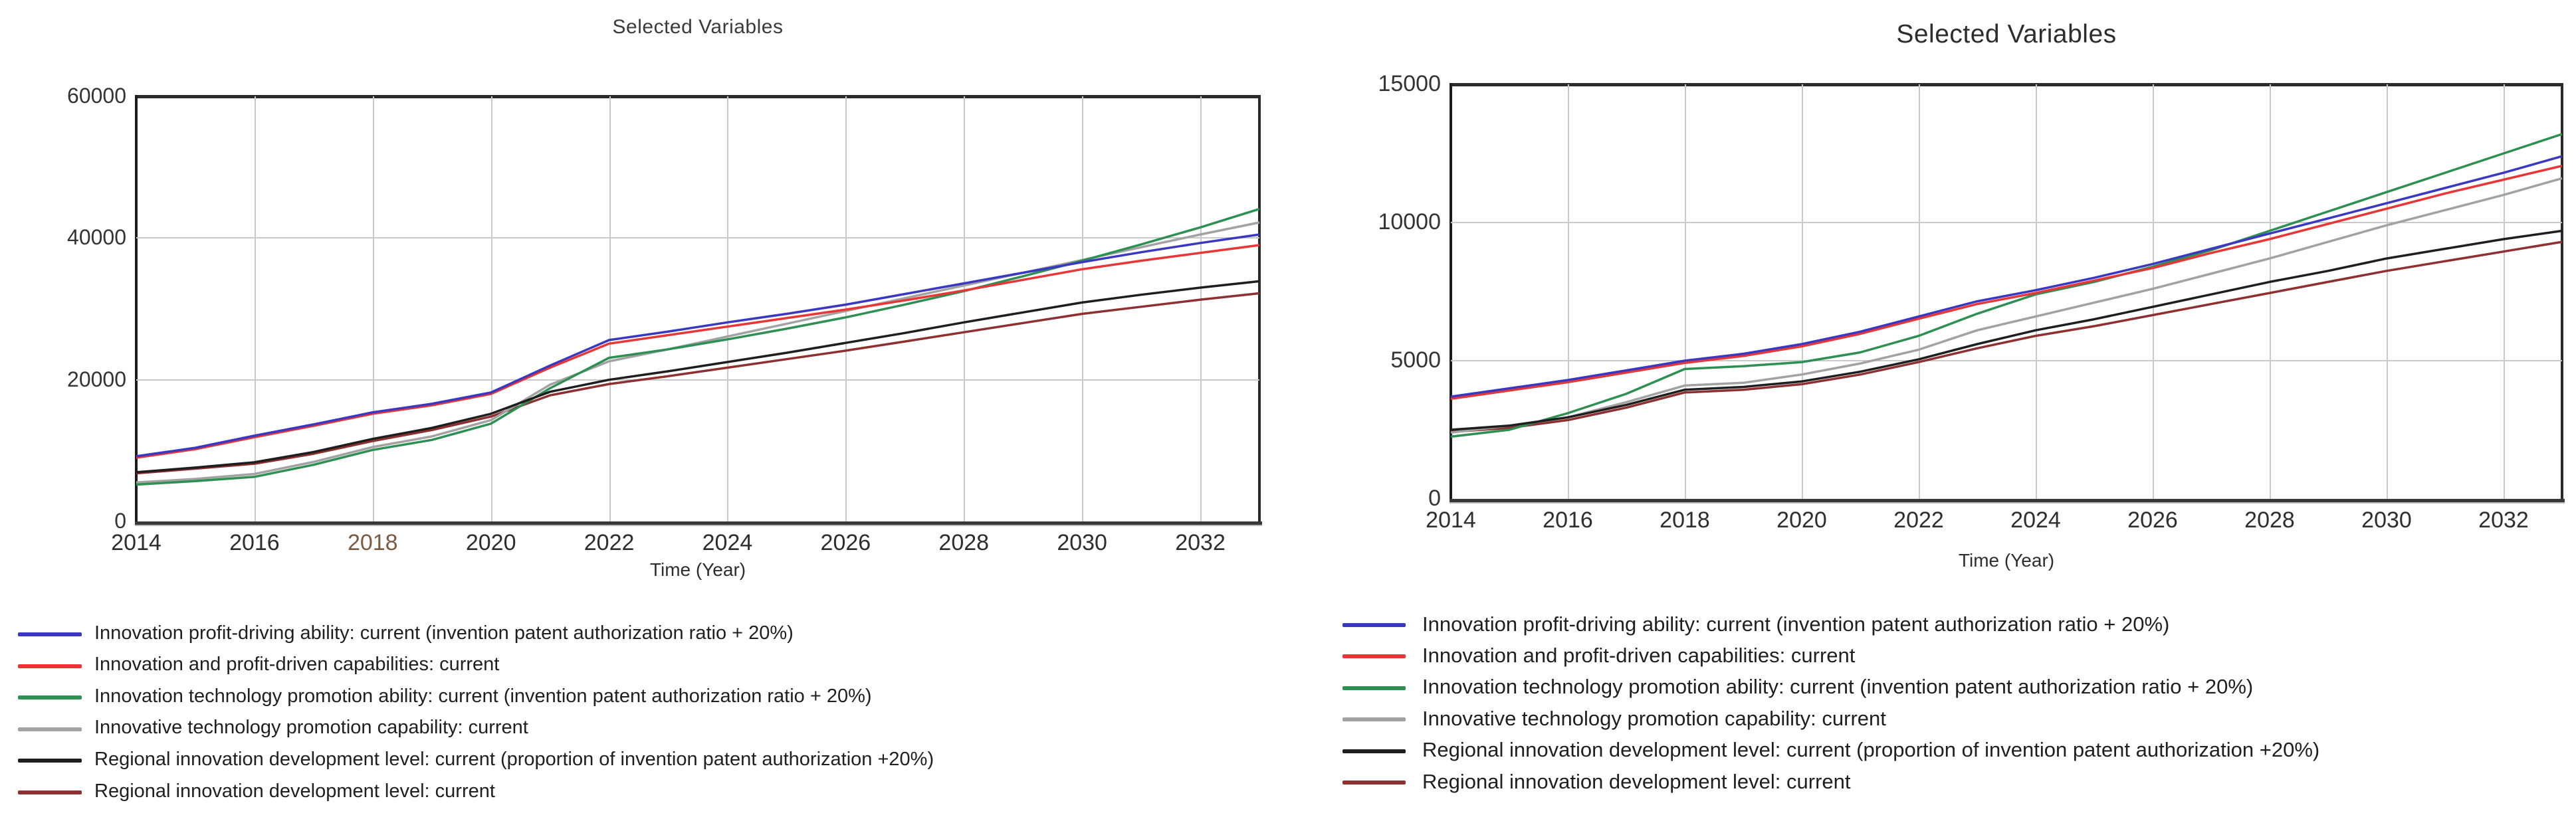 This screenshot has width=2576, height=831. Describe the element at coordinates (96, 96) in the screenshot. I see `y-tick-label: 60000` at that location.